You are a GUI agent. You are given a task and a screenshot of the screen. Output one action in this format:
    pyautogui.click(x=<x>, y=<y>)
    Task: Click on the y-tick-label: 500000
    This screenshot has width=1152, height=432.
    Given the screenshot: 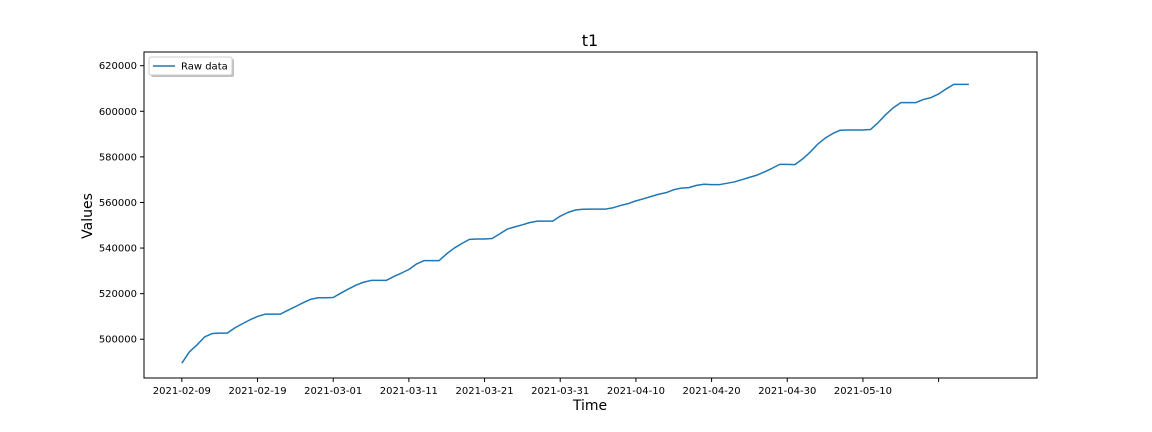 What is the action you would take?
    pyautogui.click(x=118, y=340)
    